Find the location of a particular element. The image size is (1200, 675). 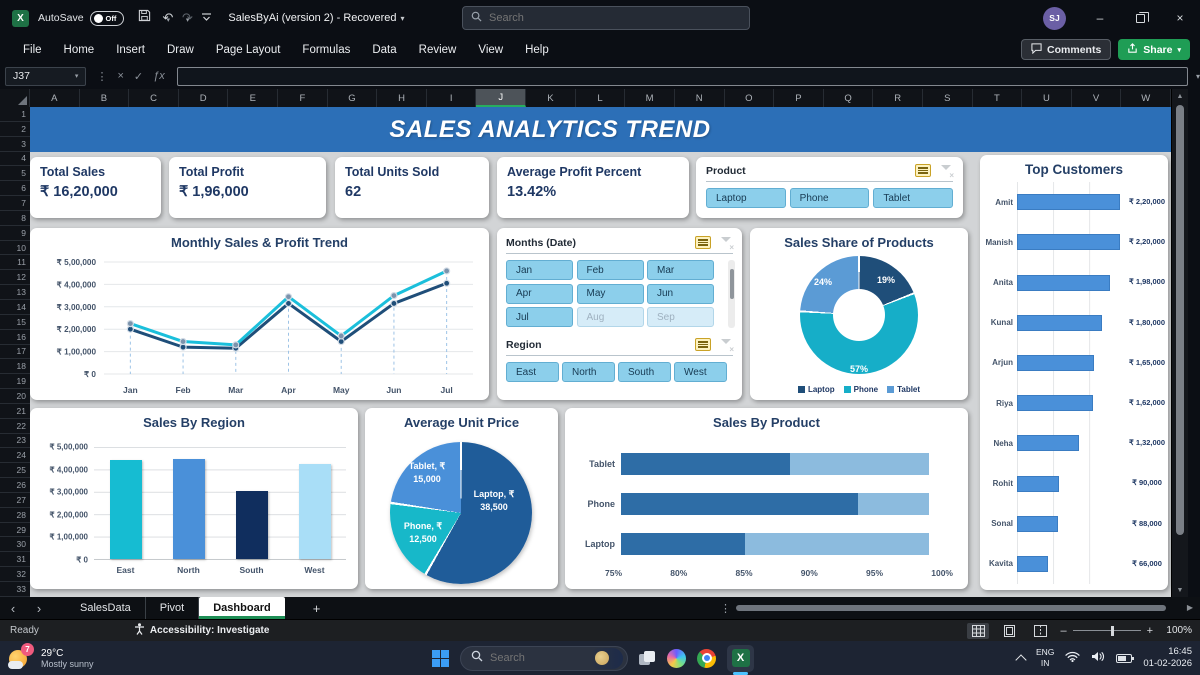

months-slicer-scrollbar is located at coordinates (731, 294).